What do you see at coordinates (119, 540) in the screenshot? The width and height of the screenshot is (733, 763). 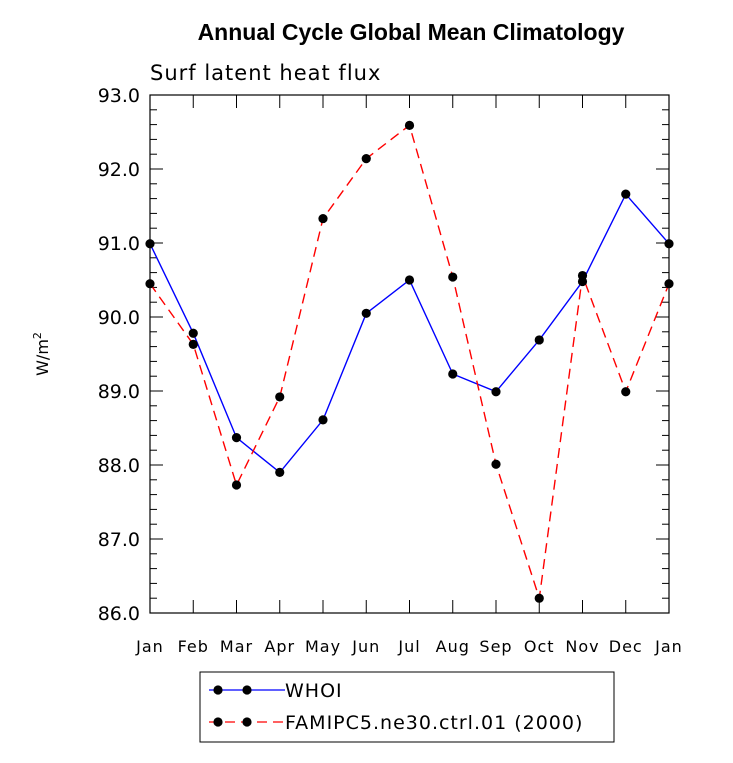 I see `y-tick-label: 87.0` at bounding box center [119, 540].